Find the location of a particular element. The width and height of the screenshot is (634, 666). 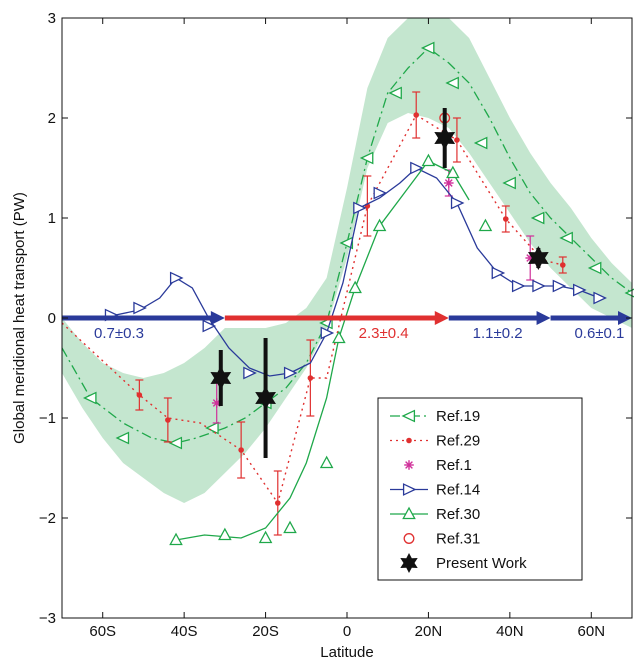

legend-label: Ref.29 is located at coordinates (458, 441).